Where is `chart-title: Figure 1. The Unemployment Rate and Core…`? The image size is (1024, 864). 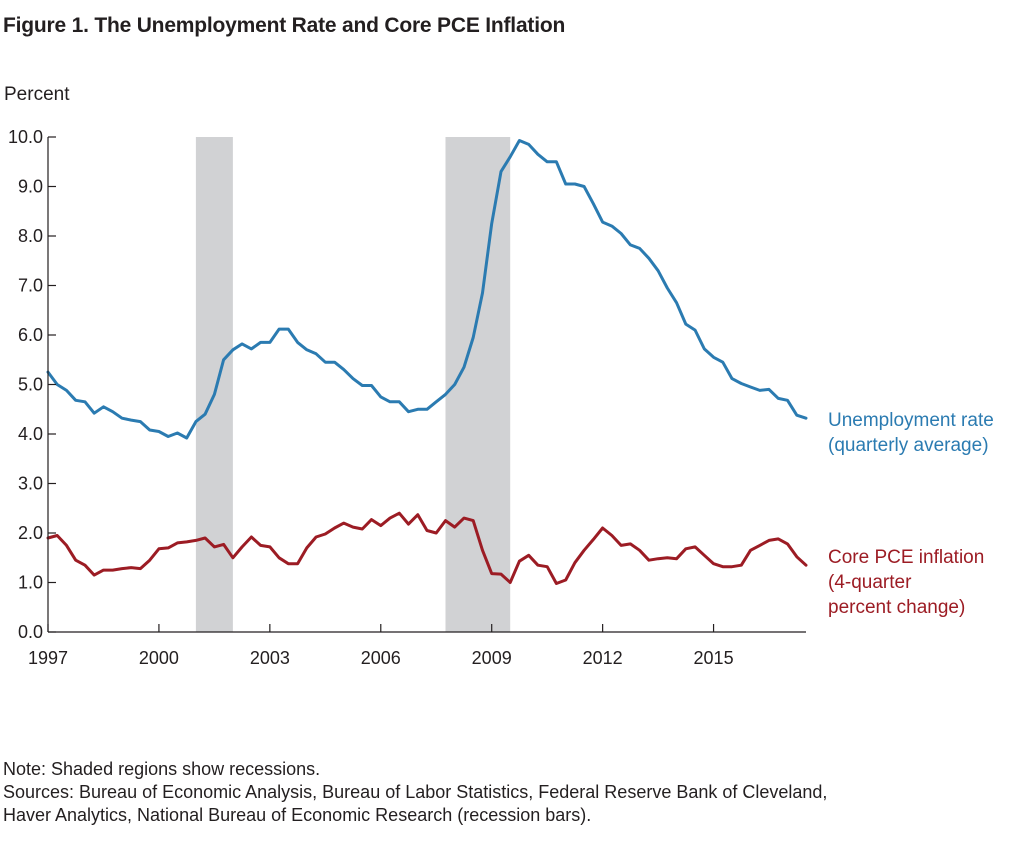
chart-title: Figure 1. The Unemployment Rate and Core… is located at coordinates (284, 25).